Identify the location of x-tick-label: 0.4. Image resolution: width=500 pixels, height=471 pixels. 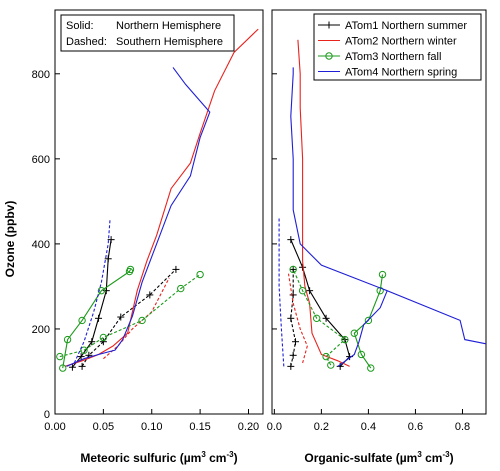
(368, 427).